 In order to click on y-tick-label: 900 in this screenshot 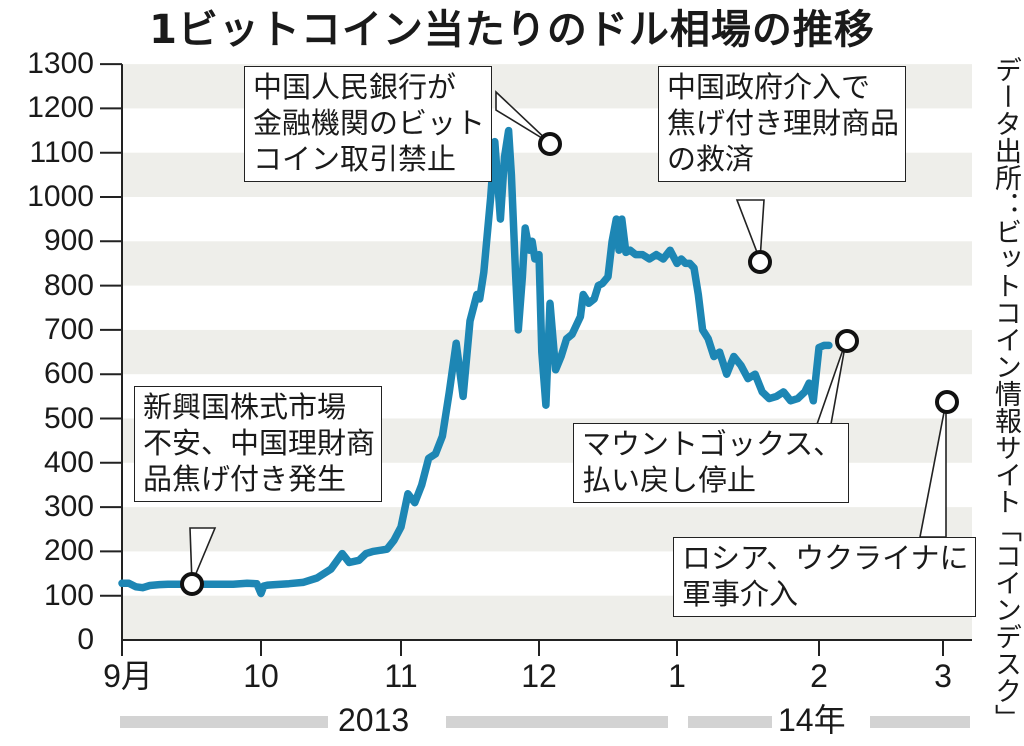, I will do `click(68, 241)`.